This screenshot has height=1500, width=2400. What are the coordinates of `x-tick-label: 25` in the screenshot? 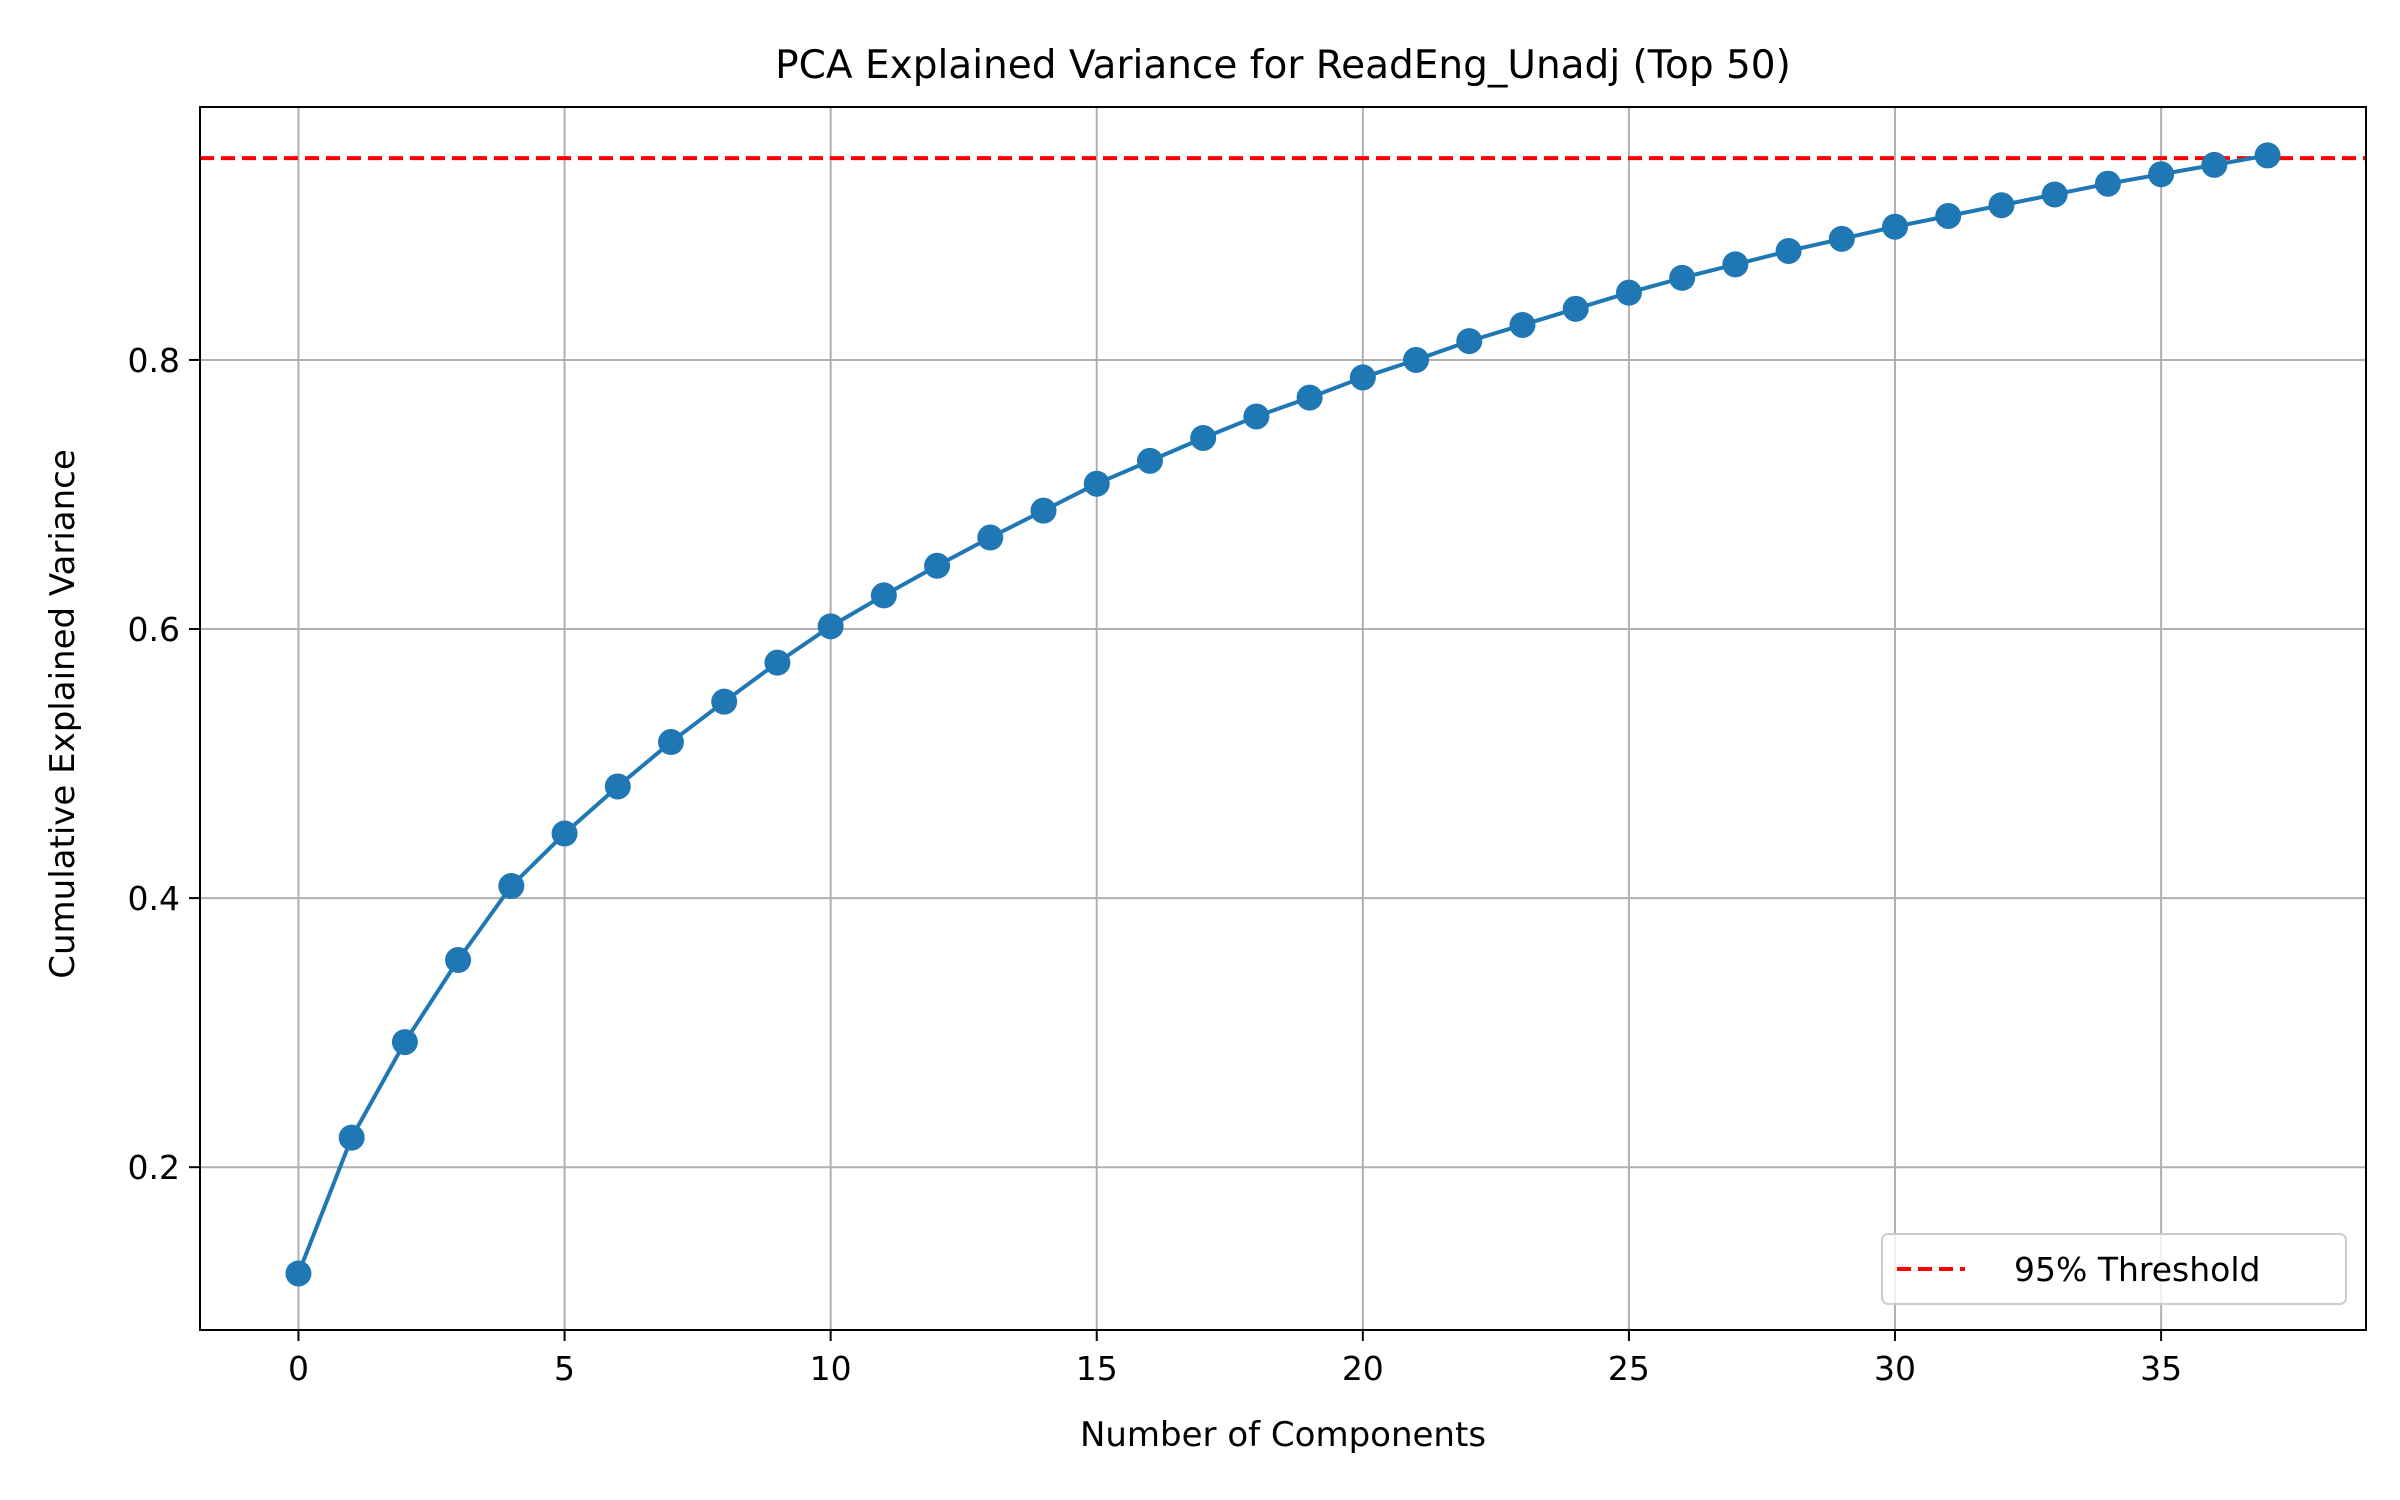 It's located at (1629, 1368).